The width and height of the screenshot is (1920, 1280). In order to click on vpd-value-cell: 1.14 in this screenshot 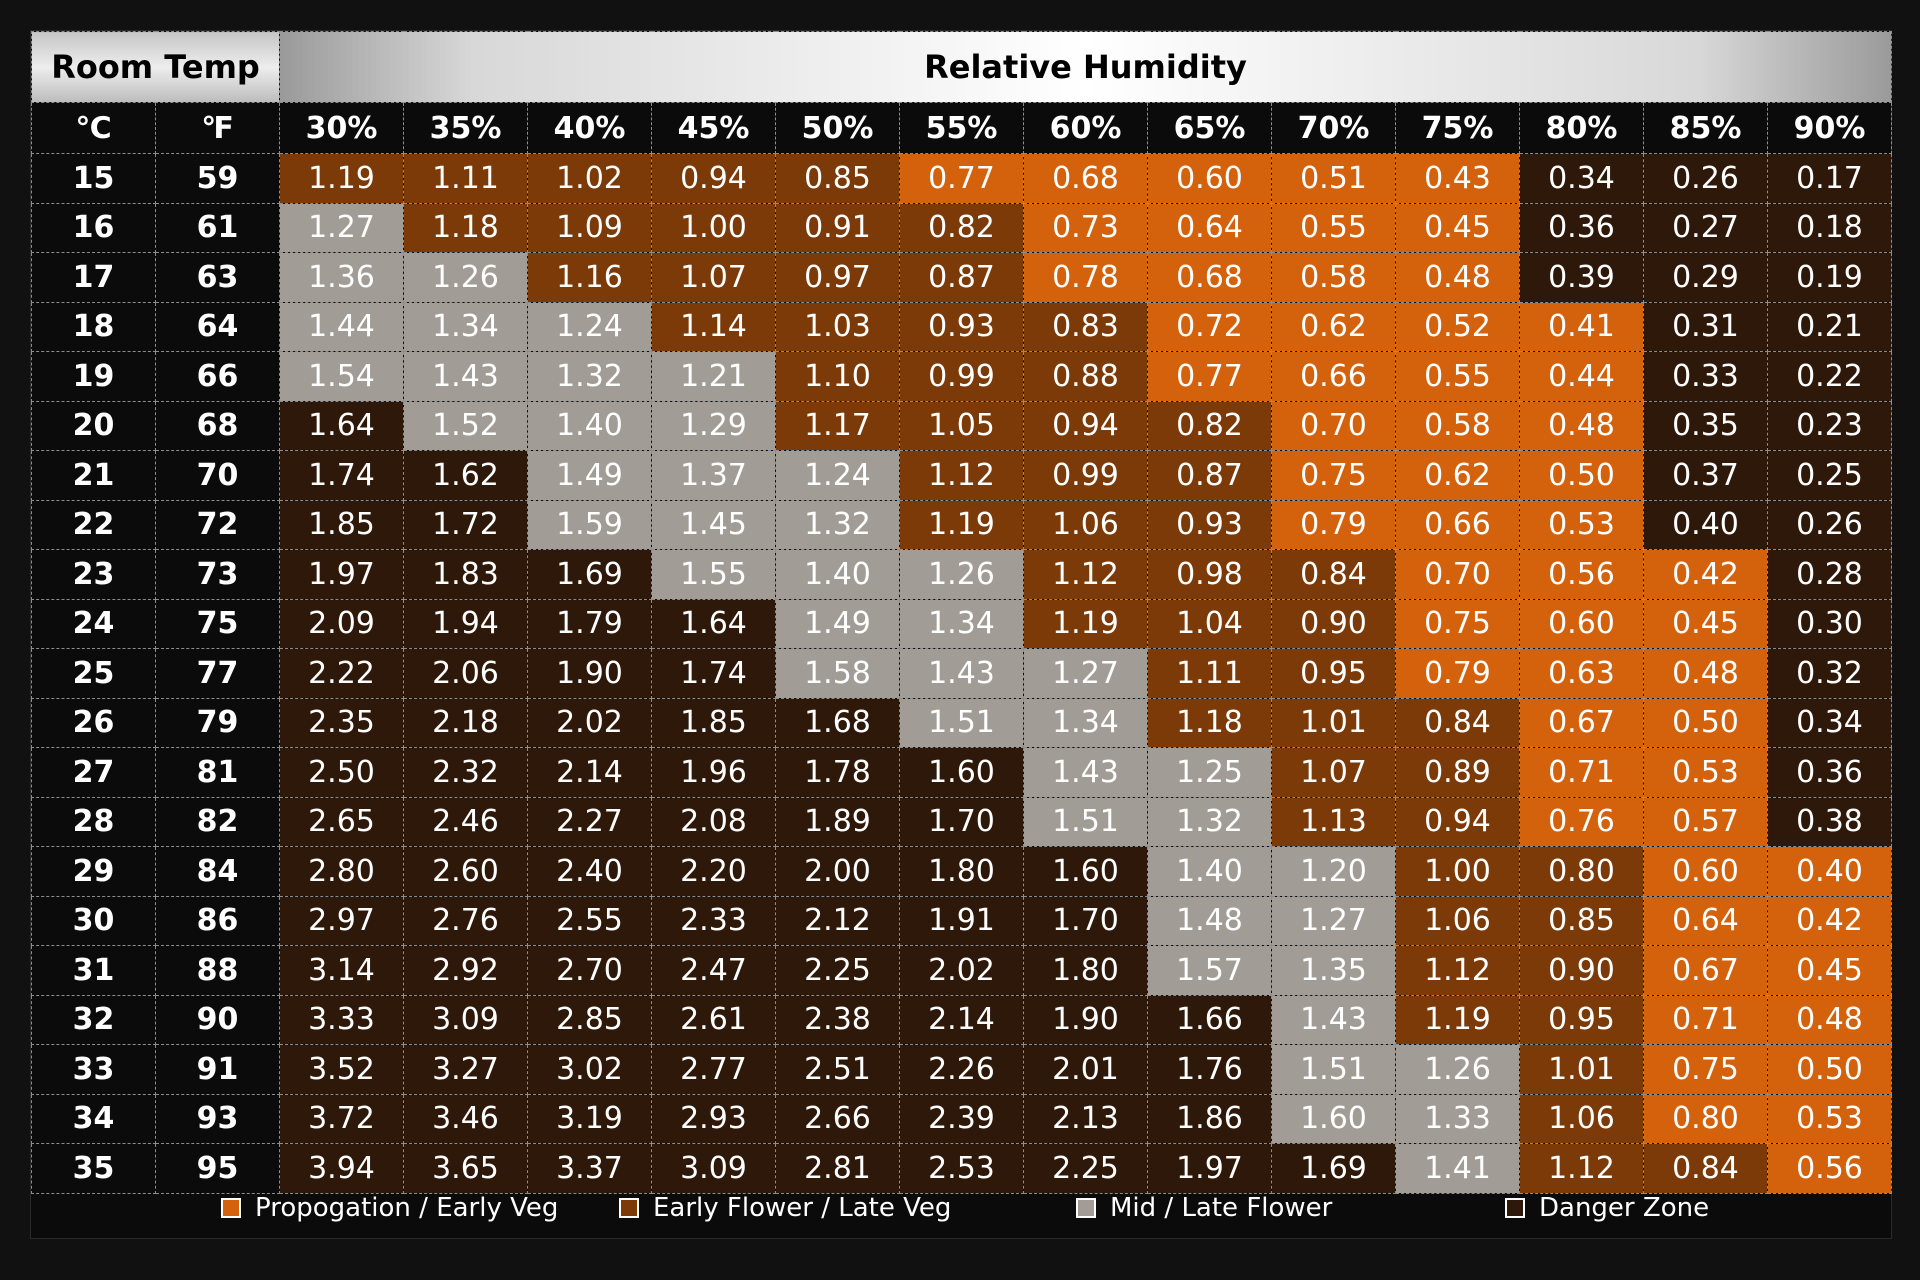, I will do `click(713, 326)`.